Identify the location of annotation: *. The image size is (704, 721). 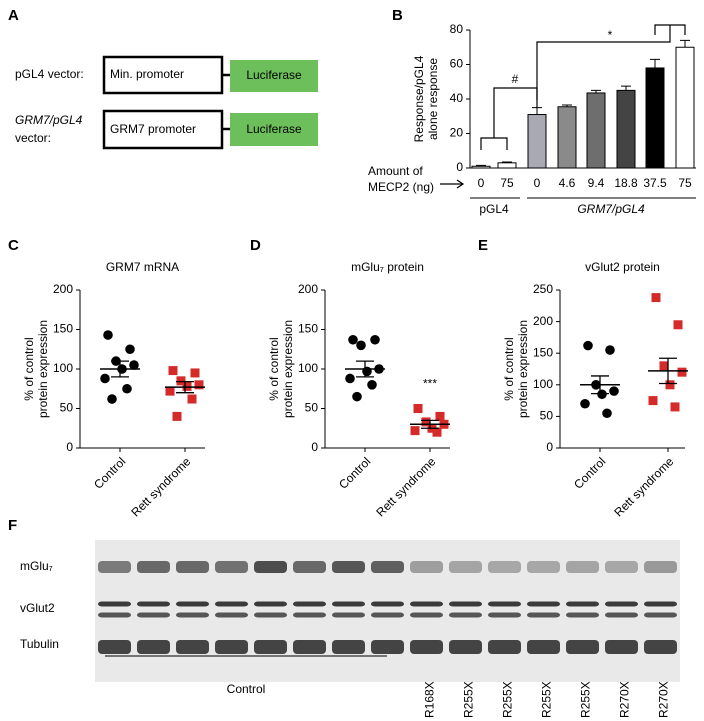
(610, 35).